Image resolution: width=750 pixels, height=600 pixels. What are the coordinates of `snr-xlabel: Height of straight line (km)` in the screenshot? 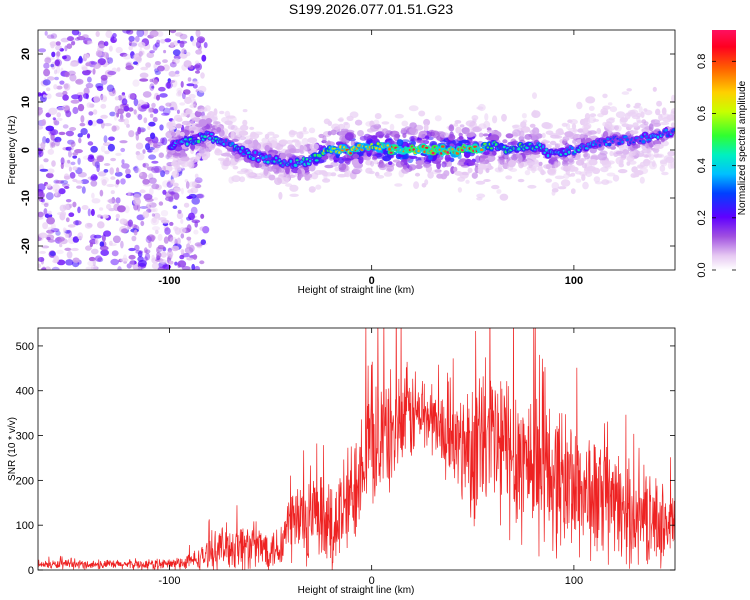 It's located at (356, 590).